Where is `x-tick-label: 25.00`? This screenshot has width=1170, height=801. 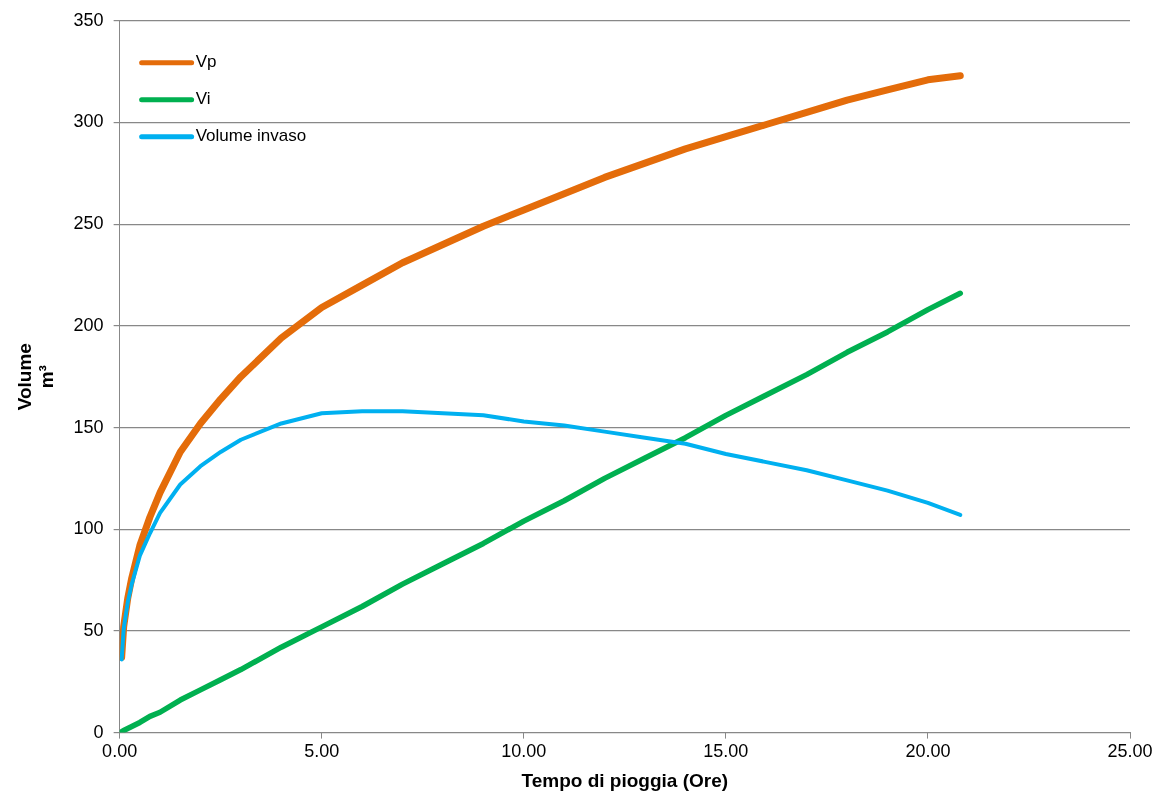
x-tick-label: 25.00 is located at coordinates (1130, 751).